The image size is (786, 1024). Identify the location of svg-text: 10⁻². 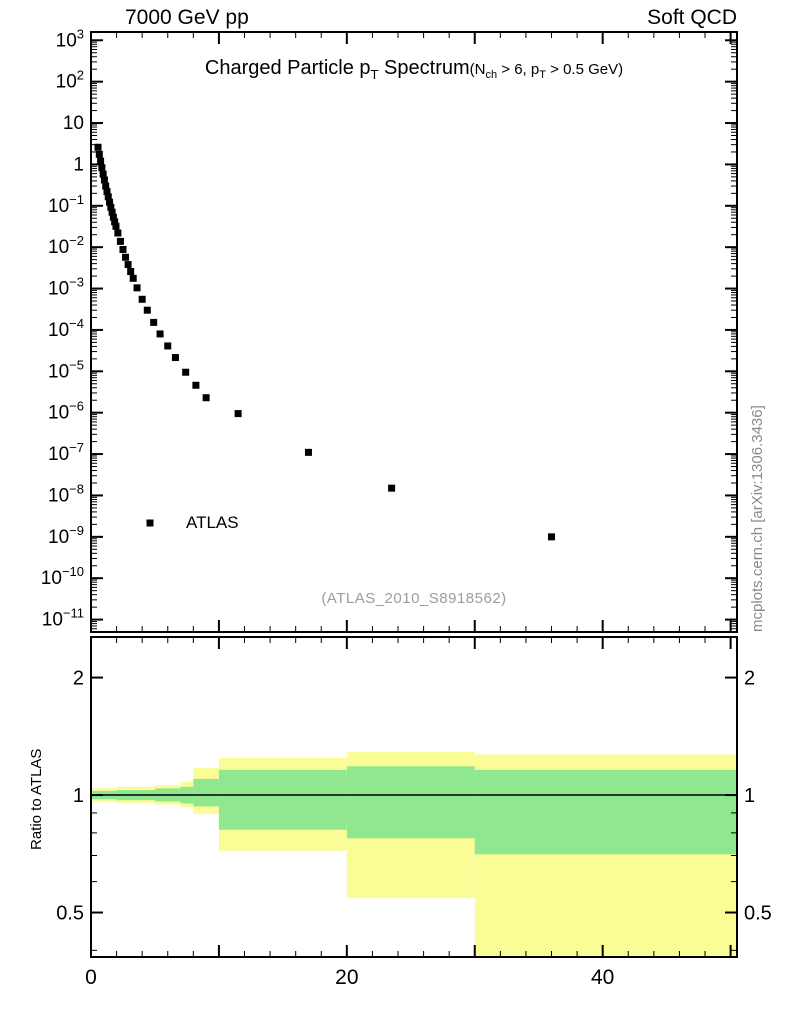
(66, 245).